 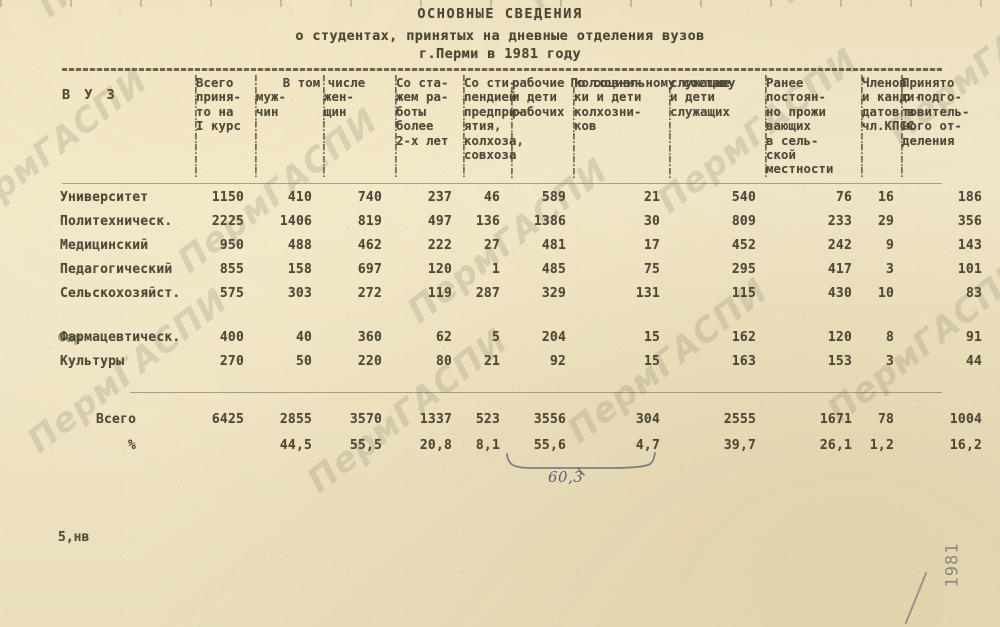 What do you see at coordinates (502, 69) in the screenshot?
I see `table-top-rule` at bounding box center [502, 69].